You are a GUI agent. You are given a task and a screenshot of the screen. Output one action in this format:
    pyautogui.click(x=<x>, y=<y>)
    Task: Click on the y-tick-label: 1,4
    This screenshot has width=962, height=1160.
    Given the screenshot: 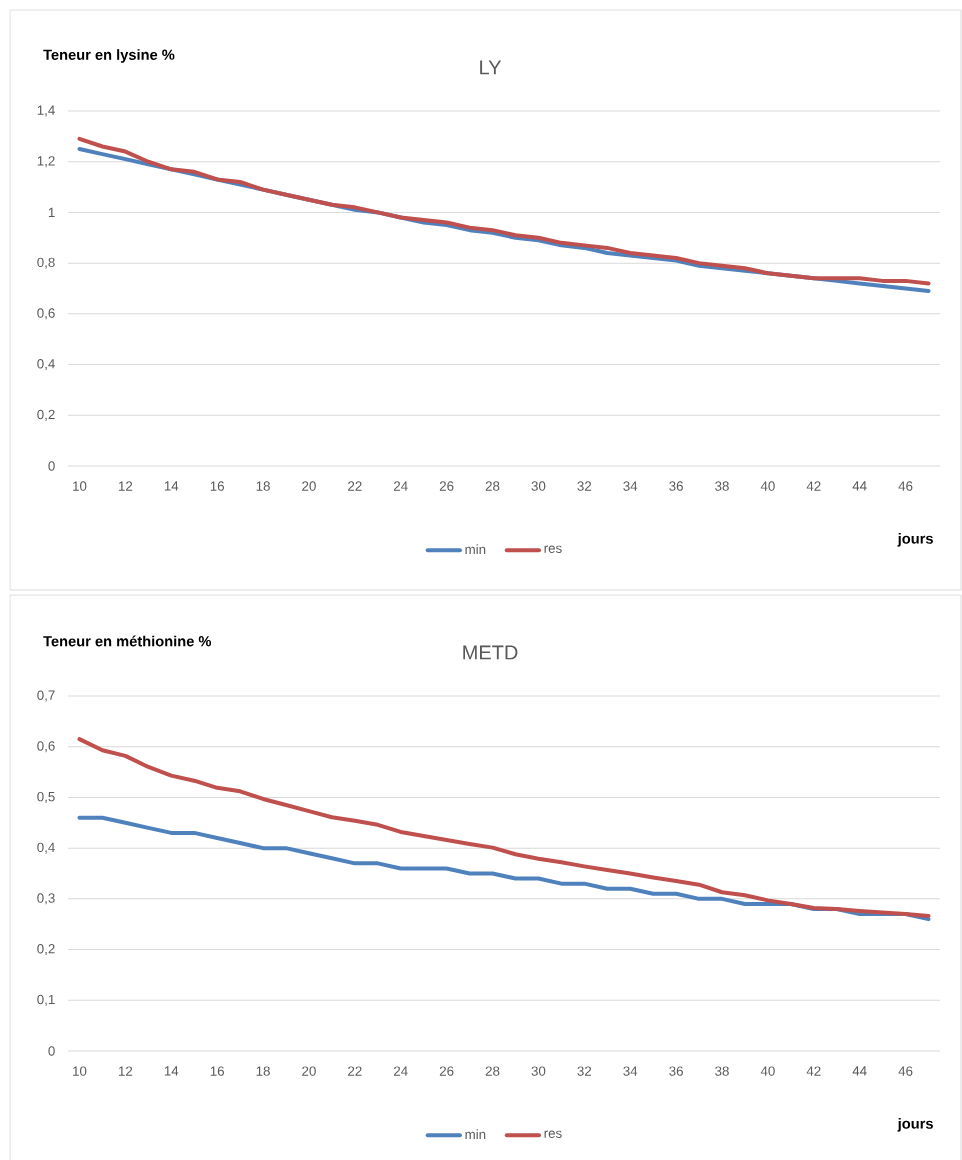 What is the action you would take?
    pyautogui.click(x=46, y=111)
    